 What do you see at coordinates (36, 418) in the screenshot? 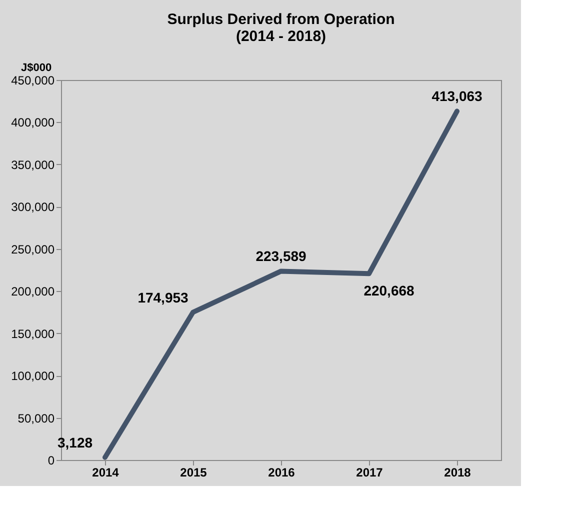
I see `y-tick-label: 50,000` at bounding box center [36, 418].